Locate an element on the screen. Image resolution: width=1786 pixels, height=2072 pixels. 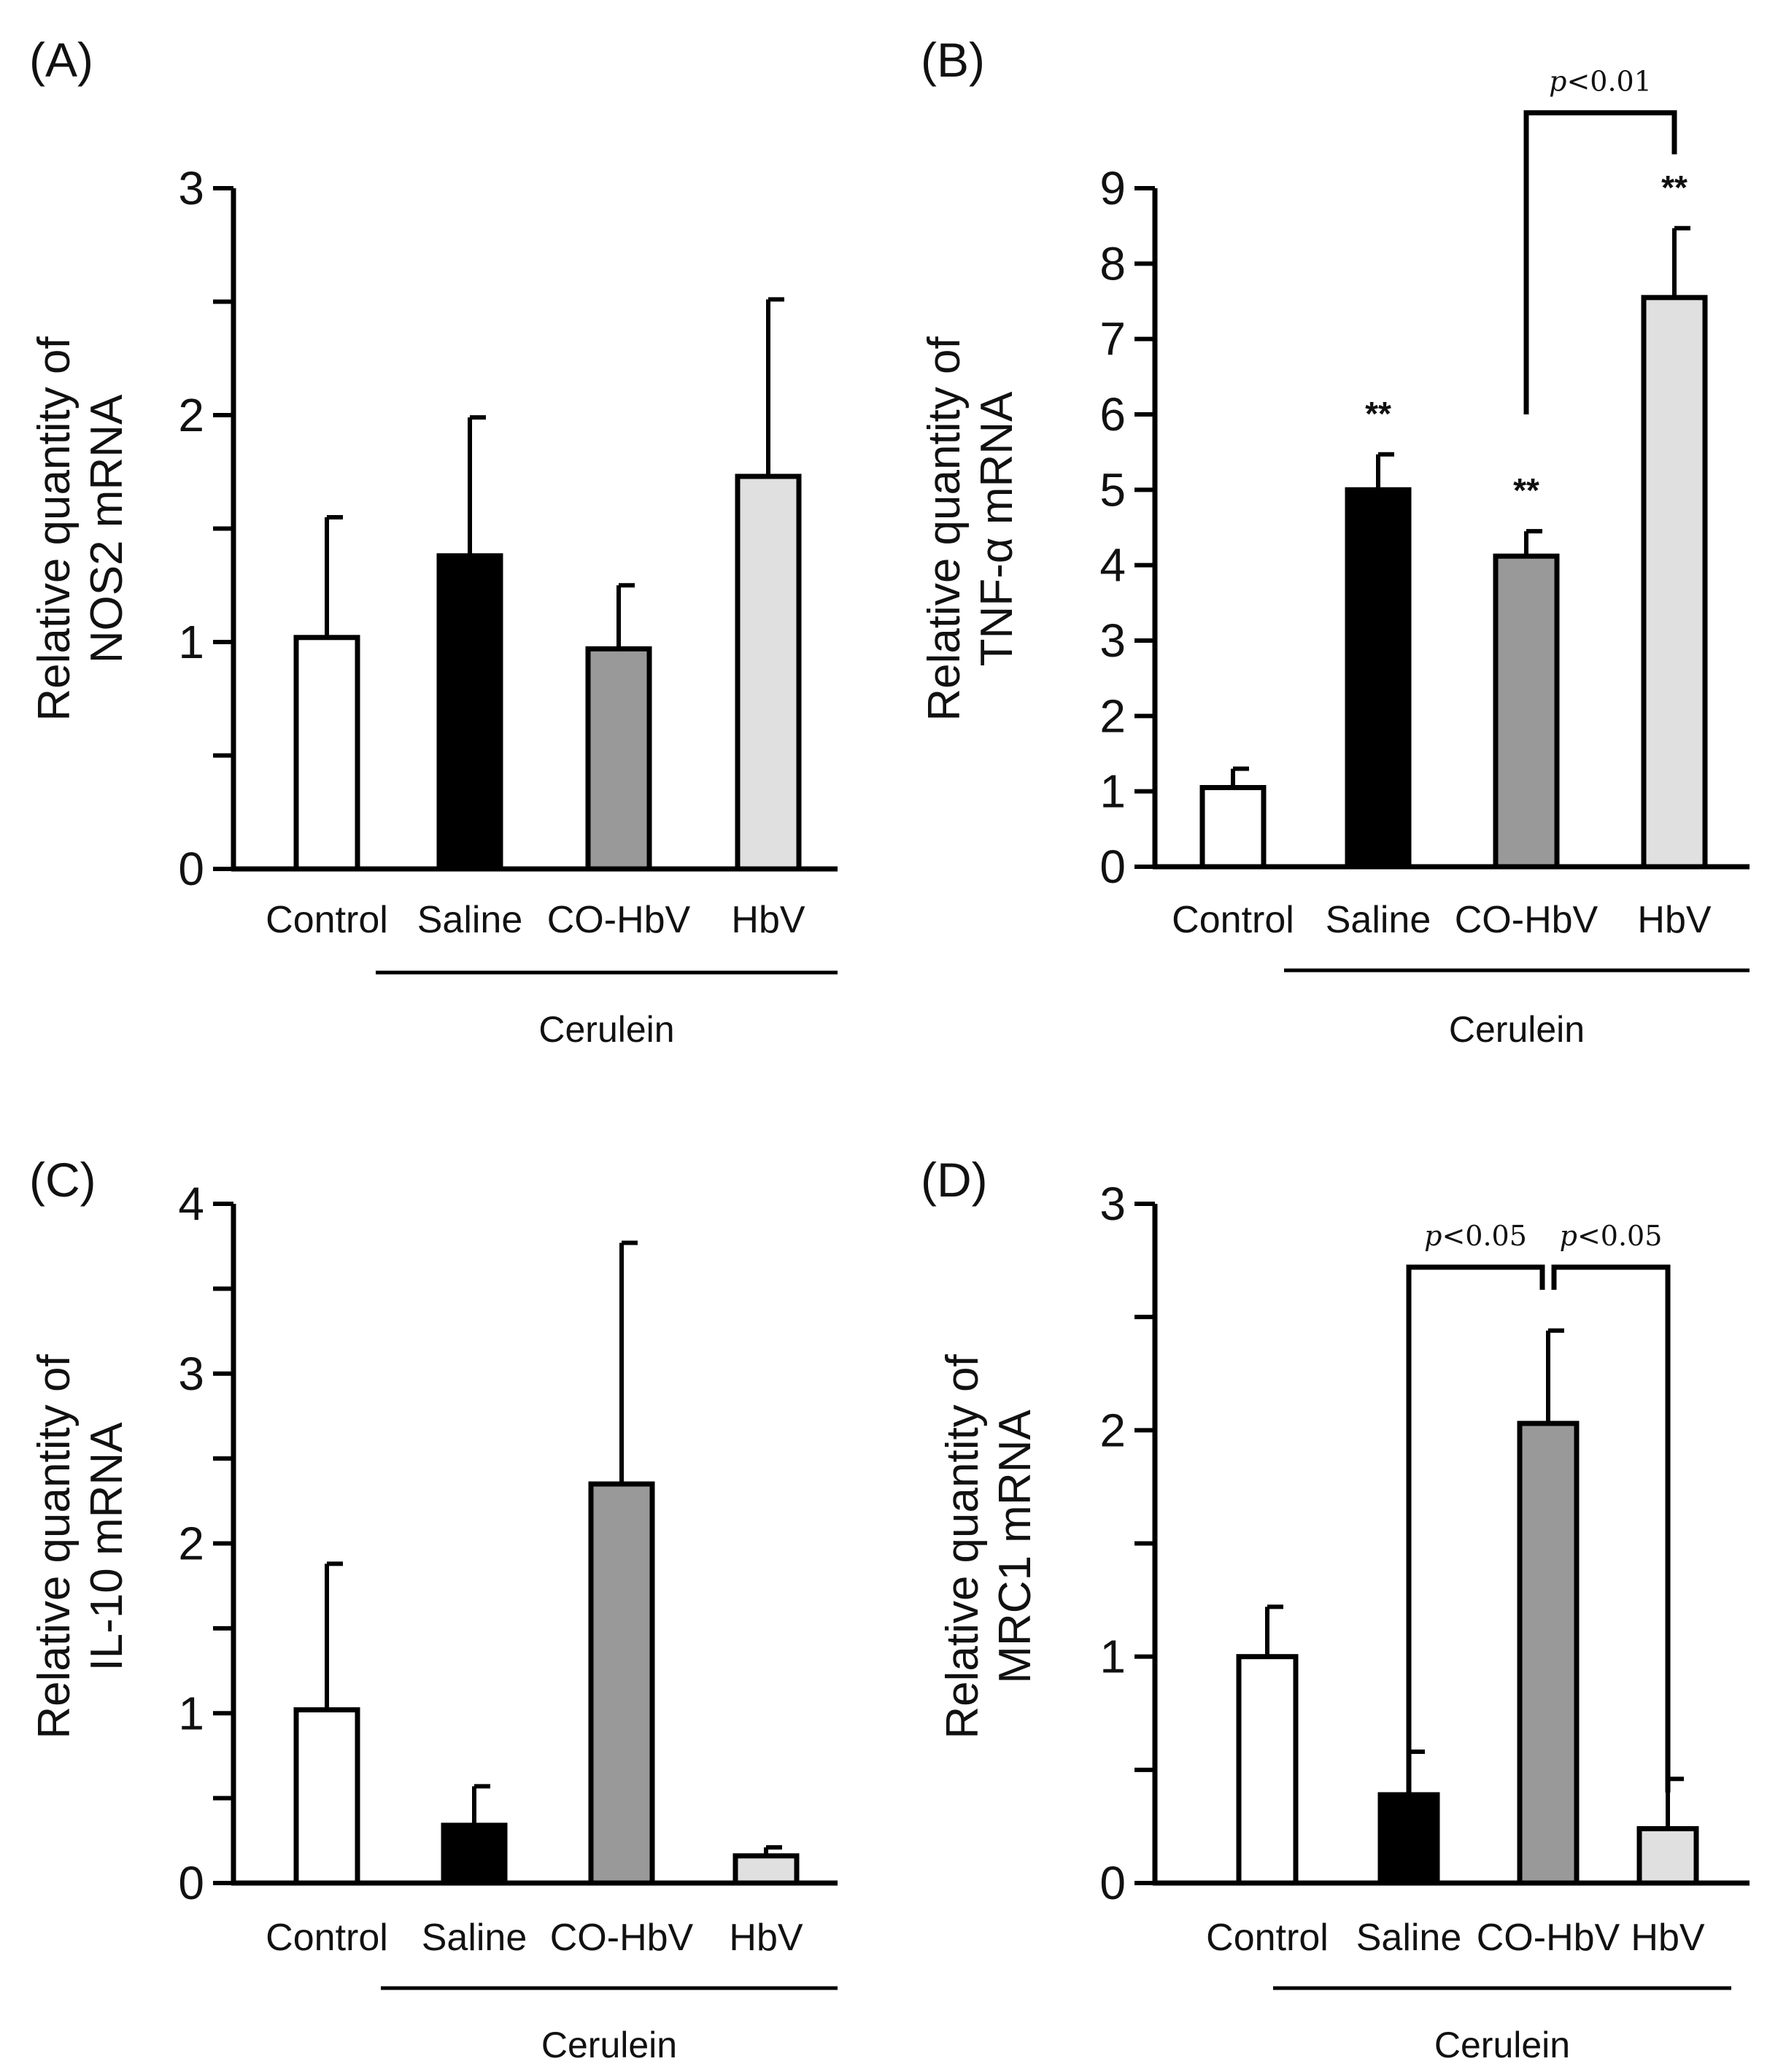
y-tick-label: 6 is located at coordinates (1112, 414).